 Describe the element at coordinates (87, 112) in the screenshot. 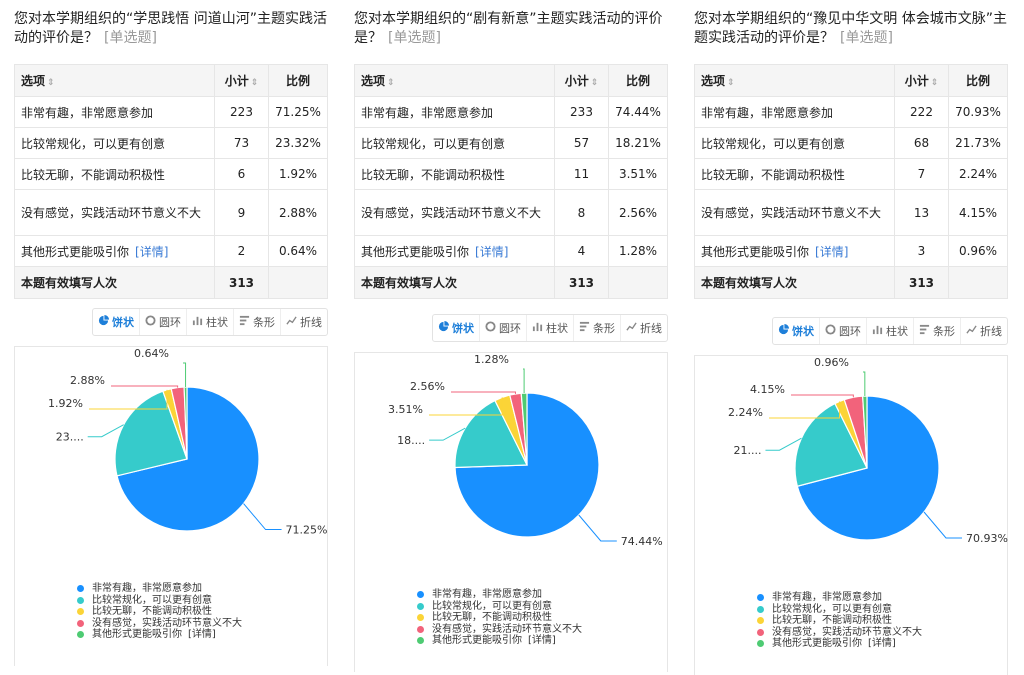

I see `option-label: 非常有趣，非常愿意参加` at that location.